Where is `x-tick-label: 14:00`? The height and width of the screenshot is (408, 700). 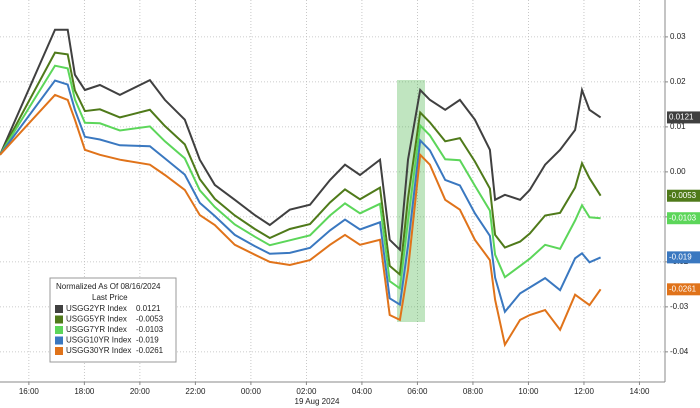 x-tick-label: 14:00 is located at coordinates (639, 391).